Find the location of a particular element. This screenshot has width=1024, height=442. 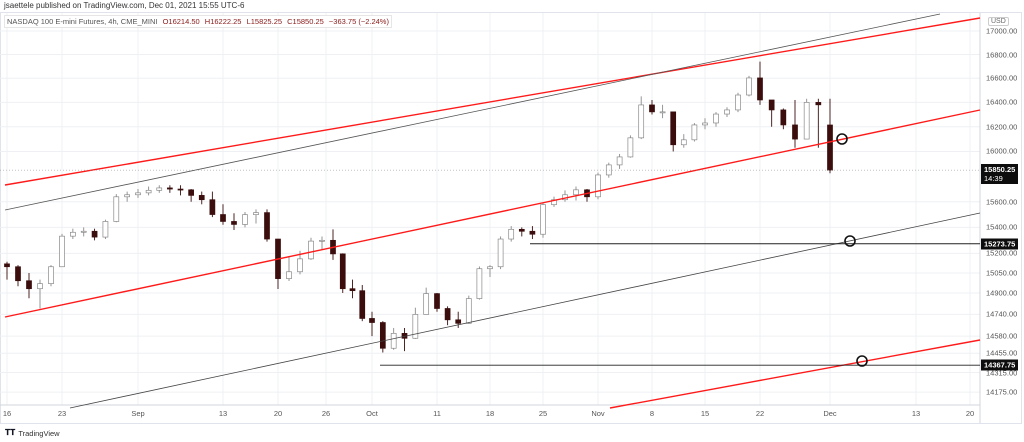

price-tick-label: 15050.00 is located at coordinates (1002, 273).